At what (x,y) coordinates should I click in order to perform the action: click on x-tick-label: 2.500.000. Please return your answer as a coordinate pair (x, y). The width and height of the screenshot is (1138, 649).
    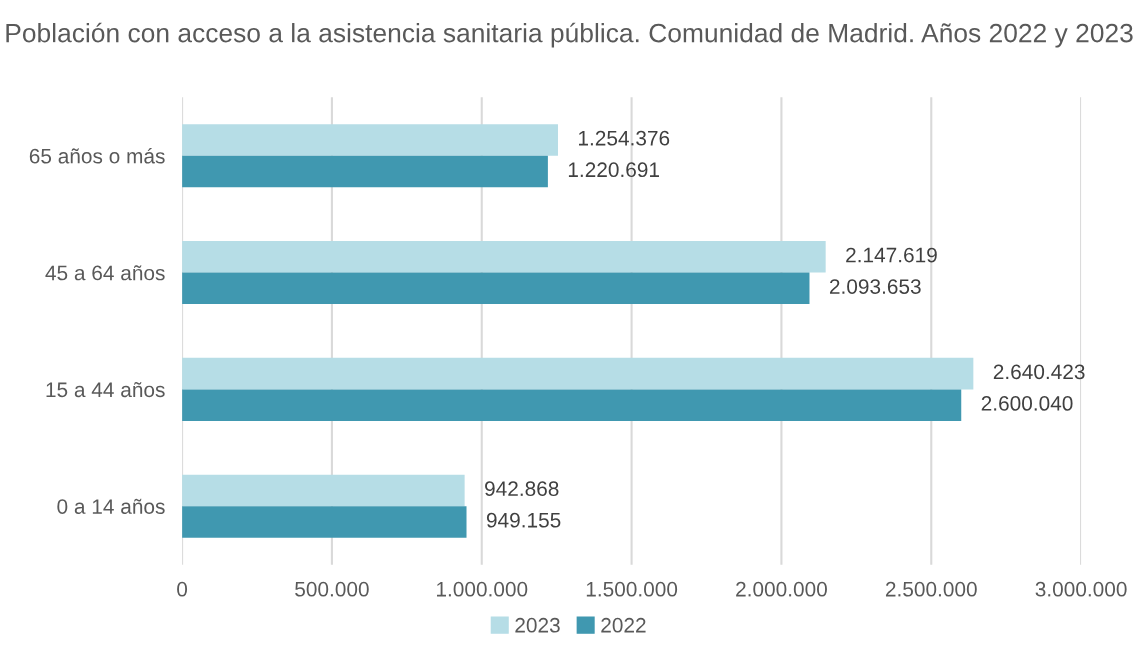
    Looking at the image, I should click on (931, 589).